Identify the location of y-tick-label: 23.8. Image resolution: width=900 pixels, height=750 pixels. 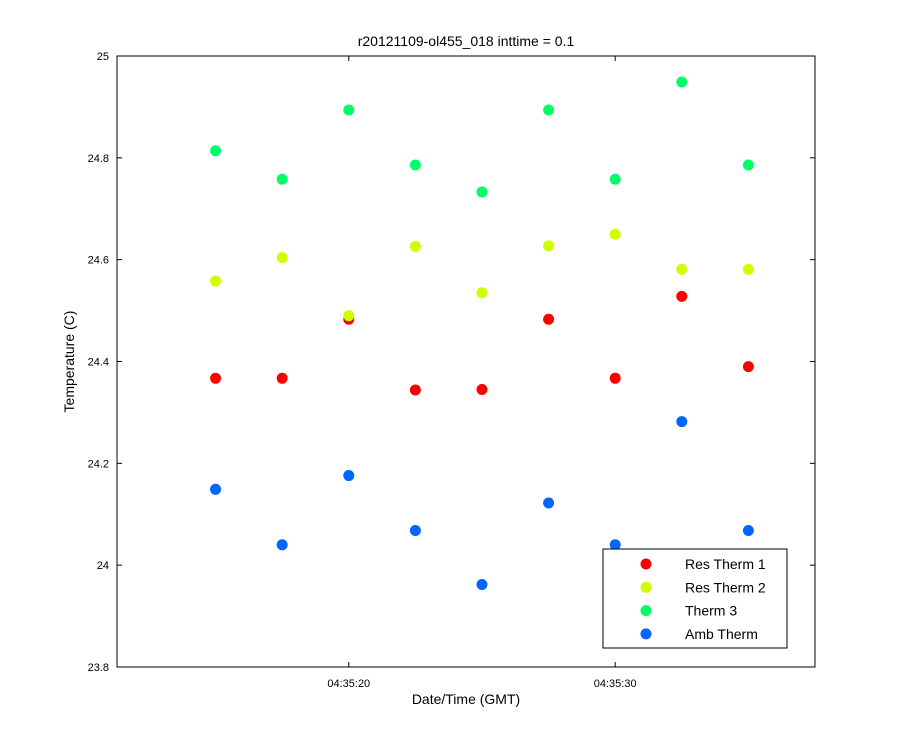
(98, 668).